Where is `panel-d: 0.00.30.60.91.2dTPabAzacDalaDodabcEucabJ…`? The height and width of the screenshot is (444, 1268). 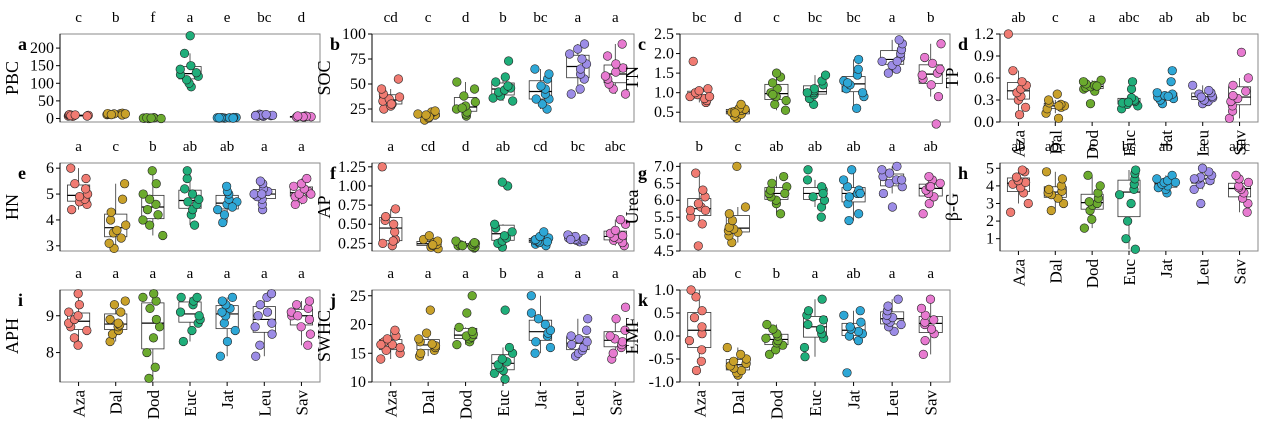
panel-d: 0.00.30.60.91.2dTPabAzacDalaDodabcEucabJ… is located at coordinates (1100, 84).